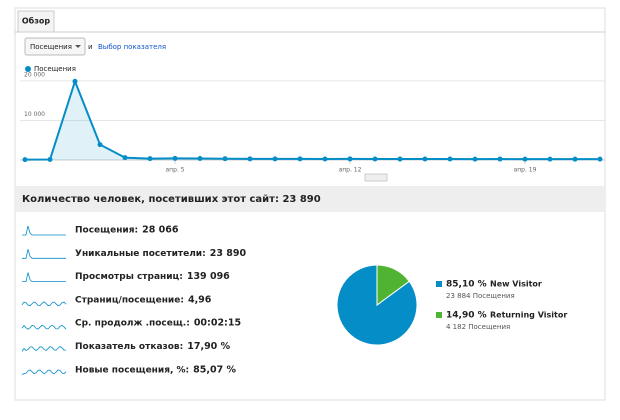 The height and width of the screenshot is (420, 620). Describe the element at coordinates (208, 346) in the screenshot. I see `metric-value: 17,90 %` at that location.